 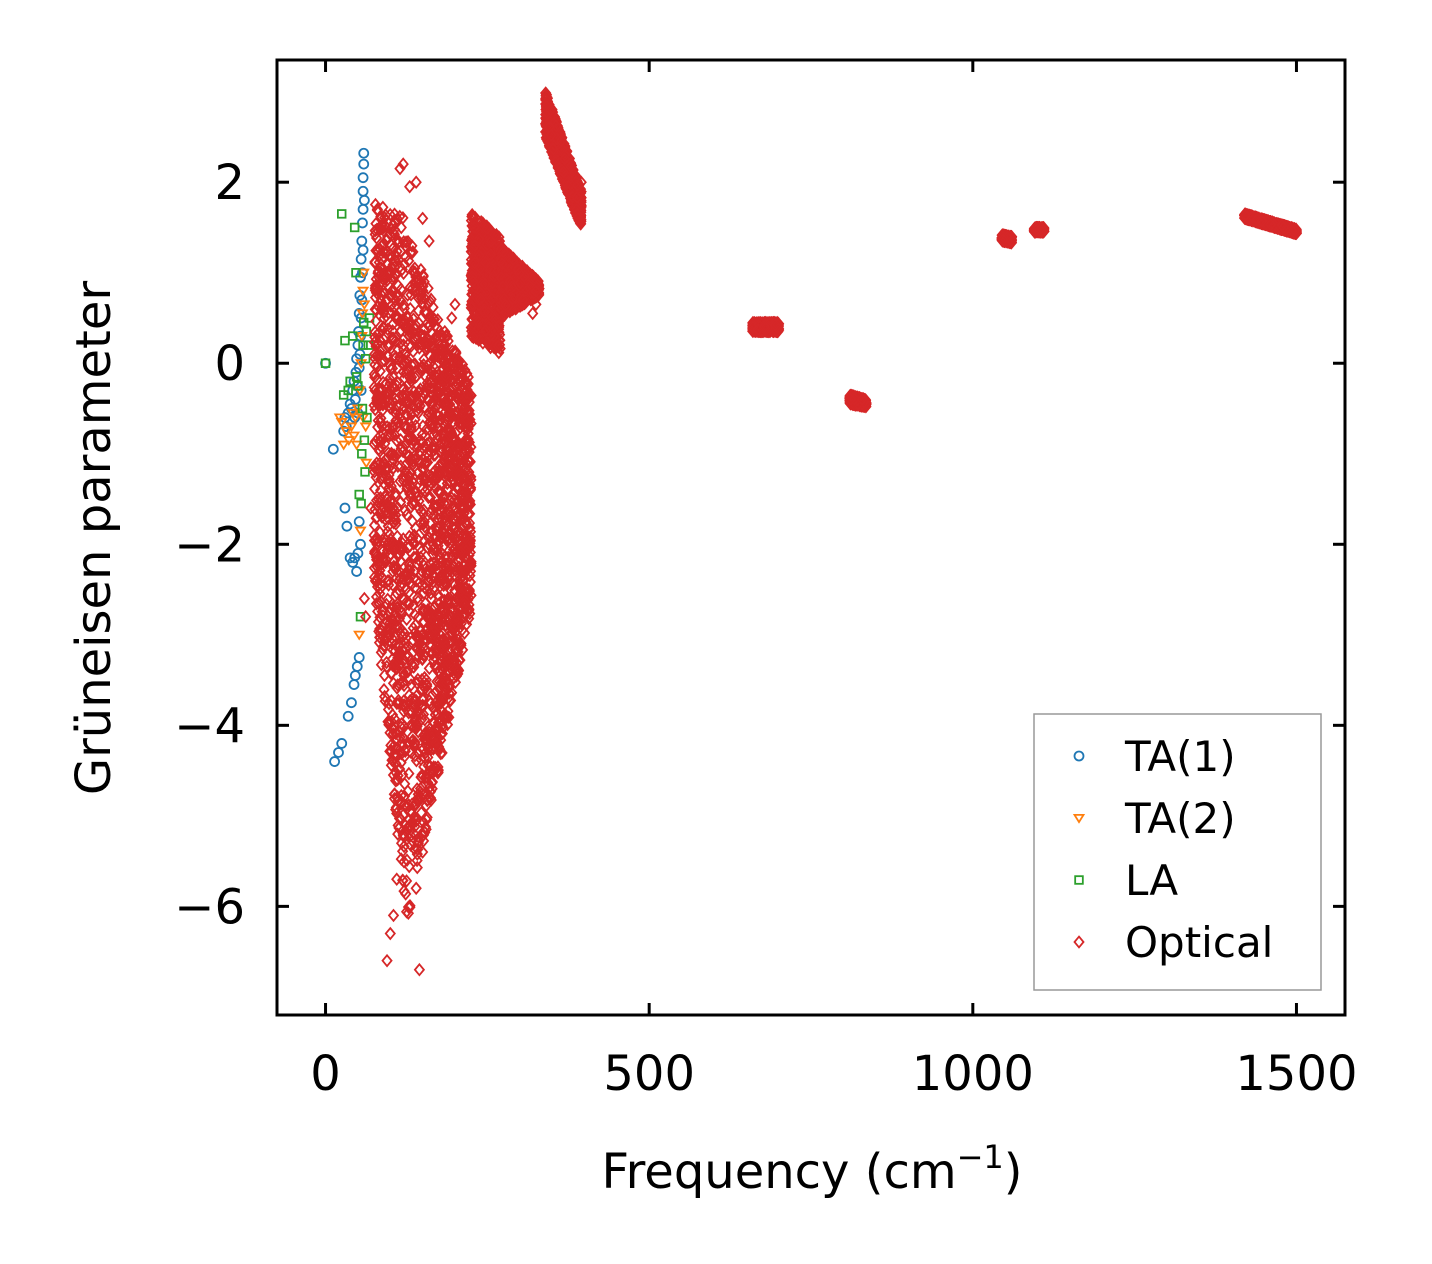 What do you see at coordinates (209, 726) in the screenshot?
I see `y-tick-label: −4` at bounding box center [209, 726].